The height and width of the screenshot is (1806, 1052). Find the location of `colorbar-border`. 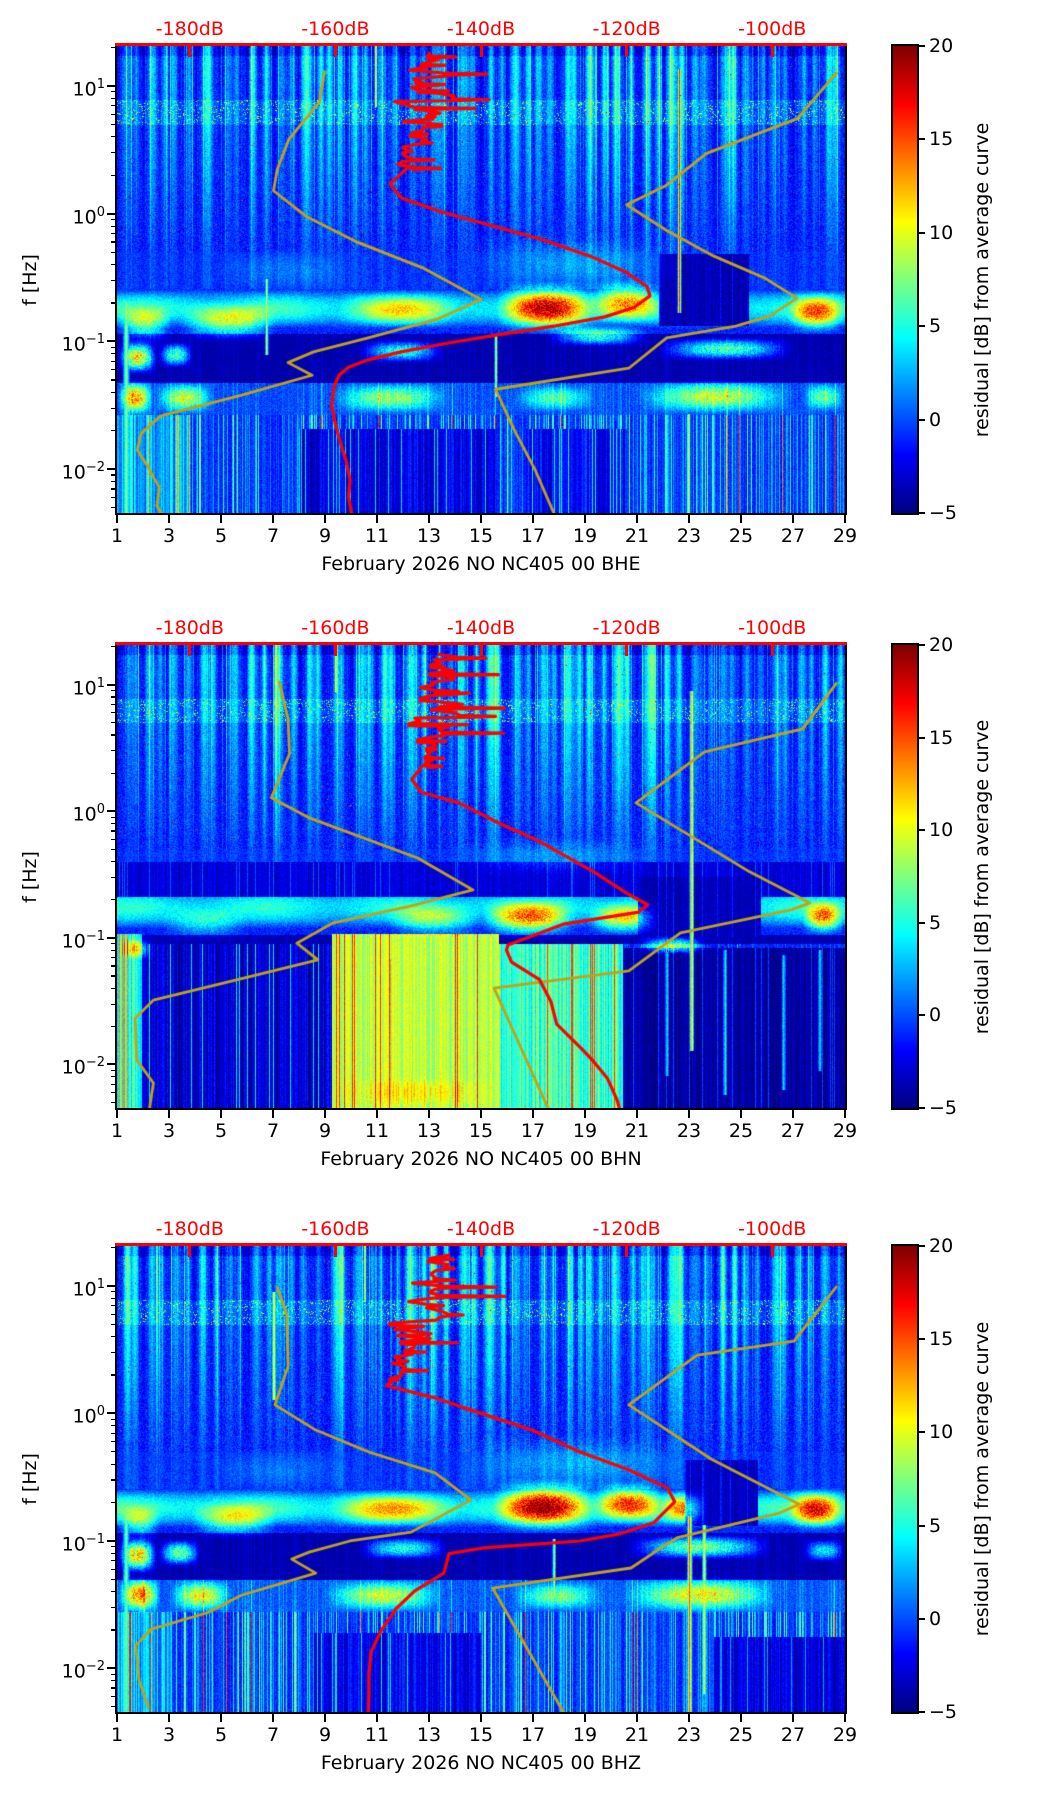

colorbar-border is located at coordinates (905, 1479).